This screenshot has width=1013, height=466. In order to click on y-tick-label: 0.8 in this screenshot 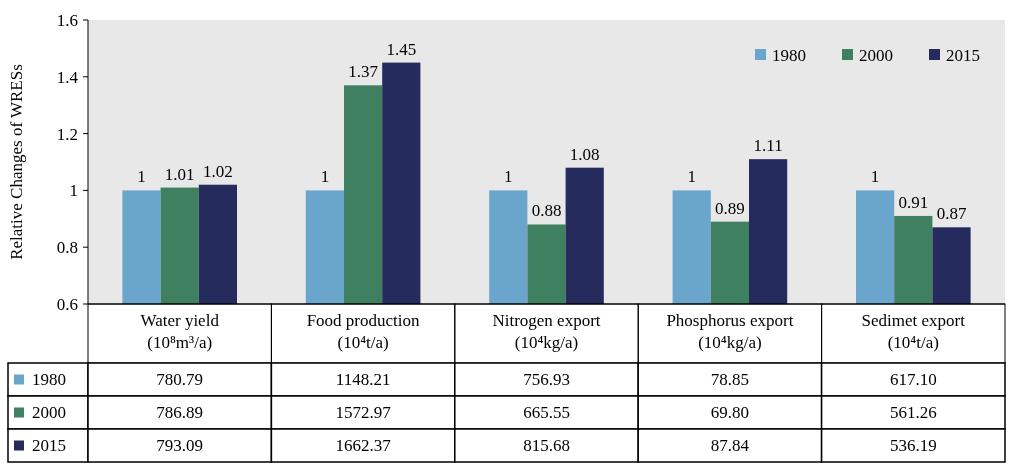, I will do `click(67, 248)`.